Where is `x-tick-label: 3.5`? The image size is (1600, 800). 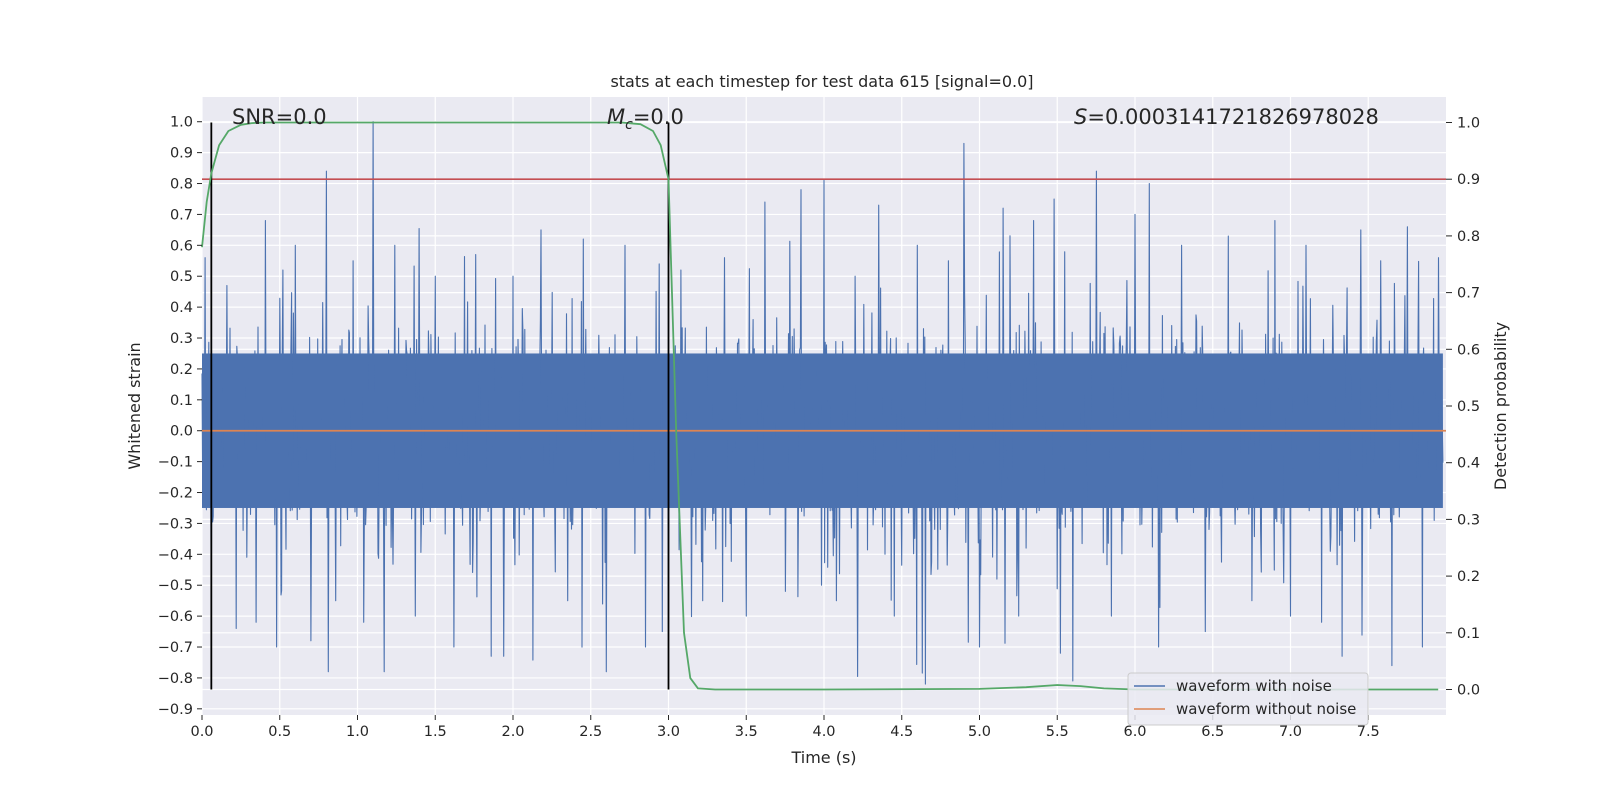 x-tick-label: 3.5 is located at coordinates (746, 732).